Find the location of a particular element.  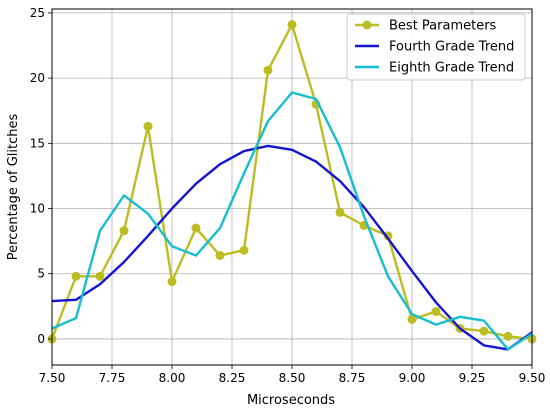

y-tick-label: 10 is located at coordinates (37, 209).